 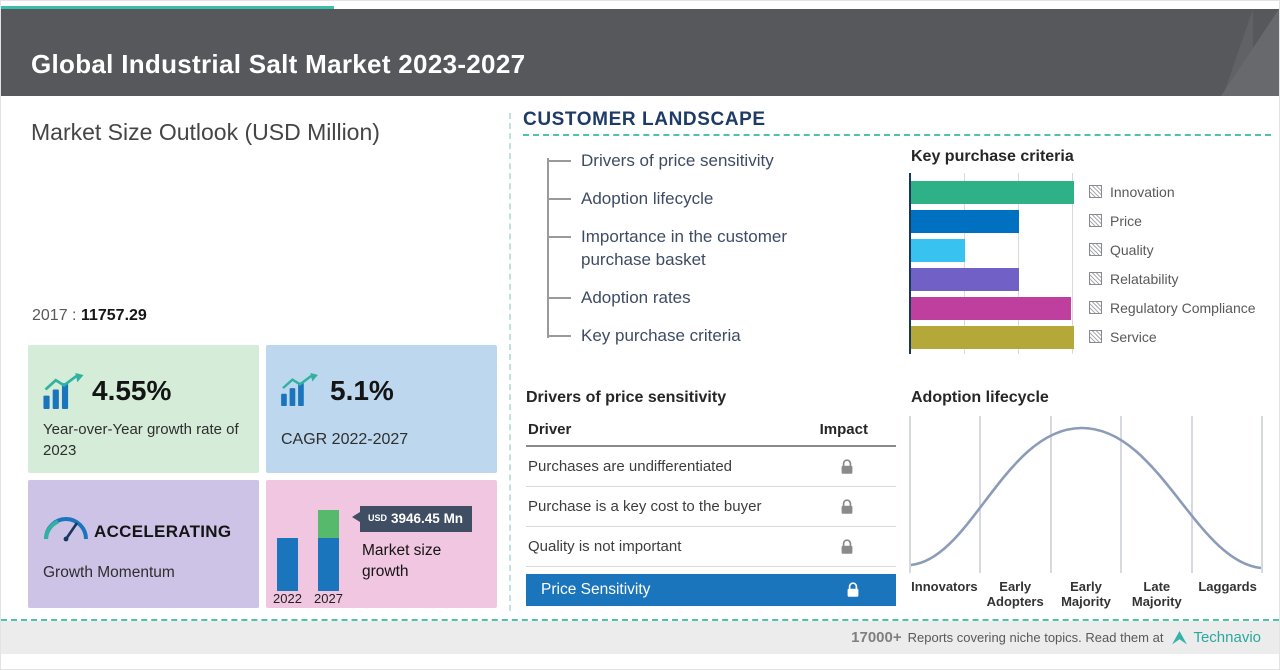 What do you see at coordinates (980, 397) in the screenshot?
I see `adoption-lifecycle-title: Adoption lifecycle` at bounding box center [980, 397].